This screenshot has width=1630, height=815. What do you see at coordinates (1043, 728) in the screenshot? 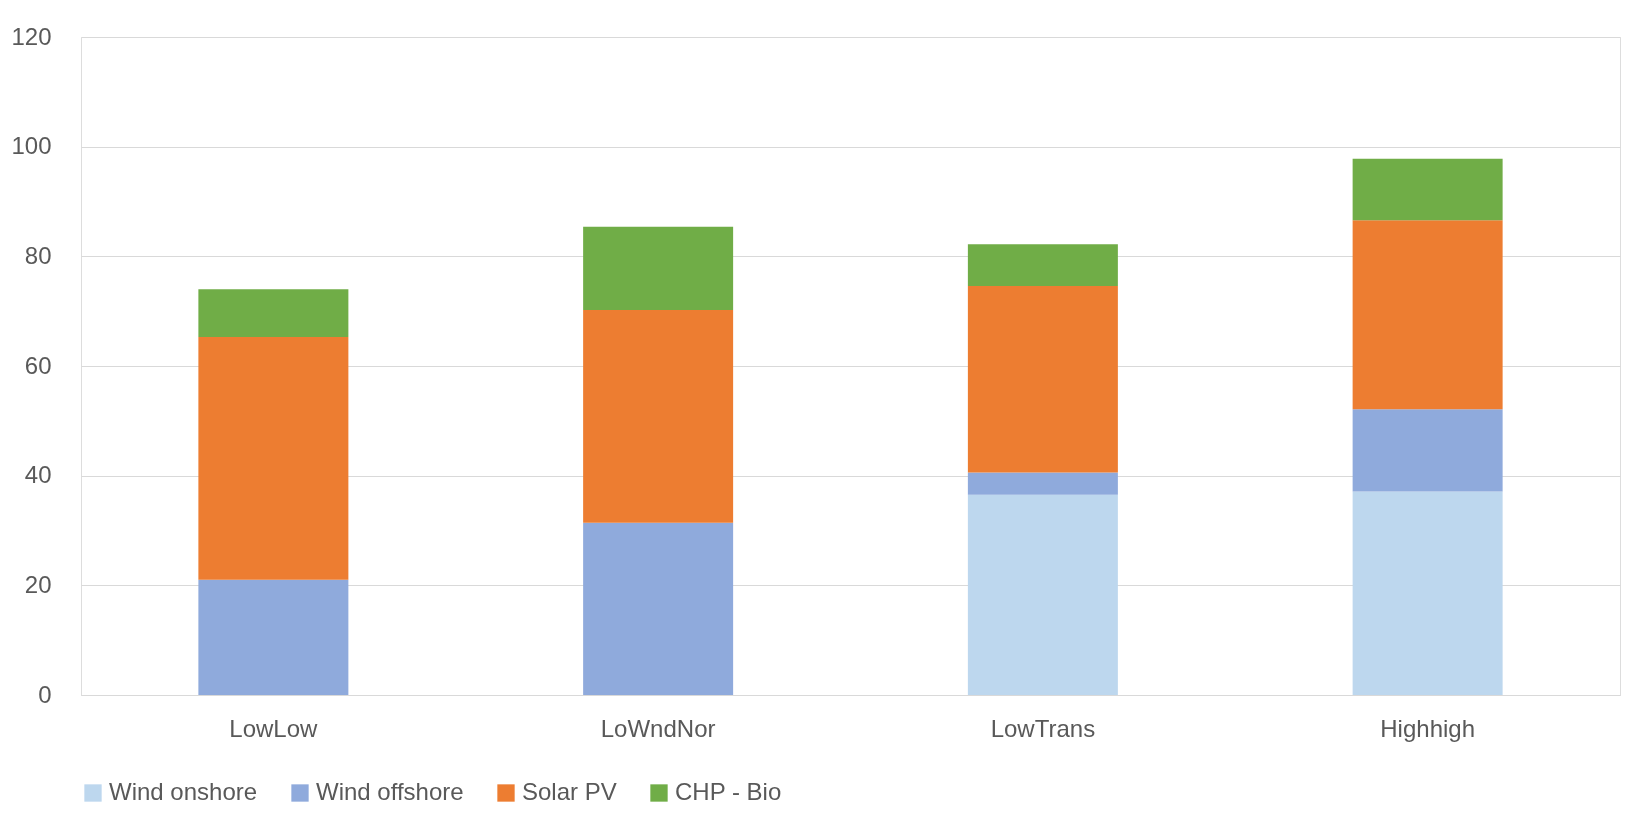
I see `x-tick-label: LowTrans` at bounding box center [1043, 728].